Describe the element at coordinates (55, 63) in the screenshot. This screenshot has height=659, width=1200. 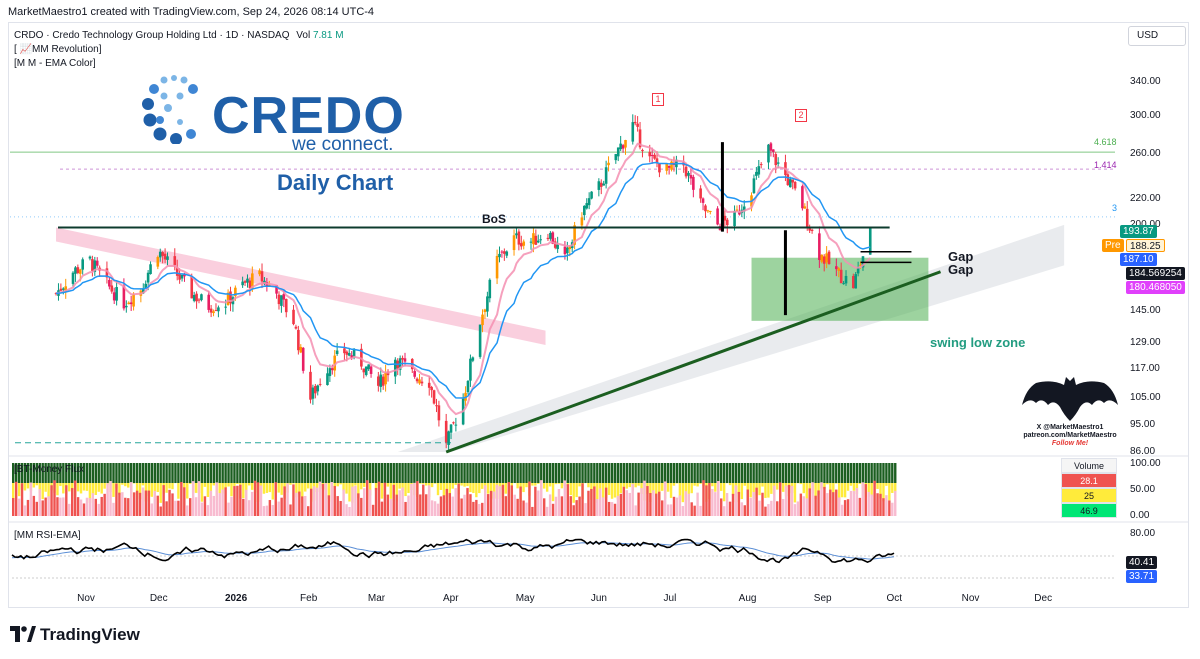
I see `indicator-legend-2: [M M - EMA Color]` at that location.